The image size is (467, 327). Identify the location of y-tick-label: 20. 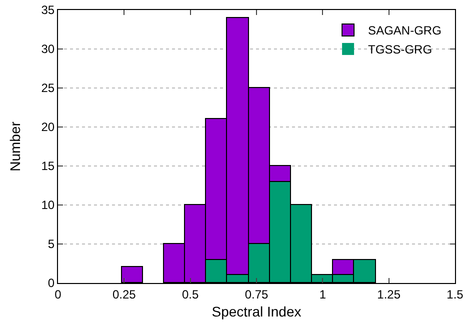
(48, 127).